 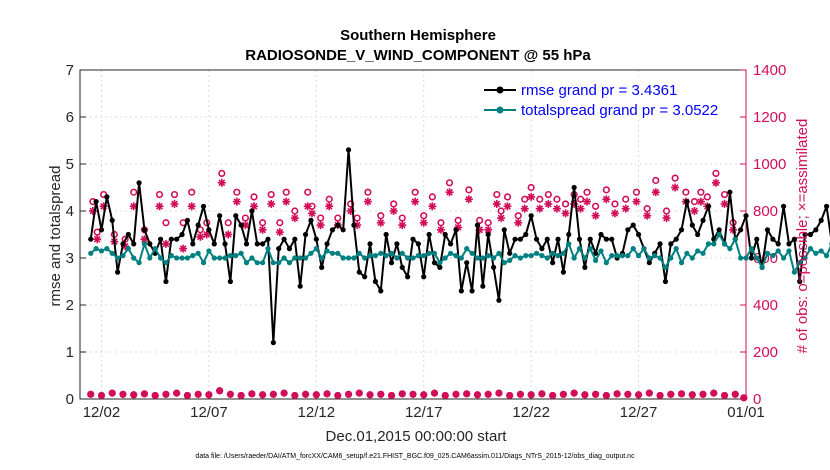 I want to click on y-tick-label: 4, so click(x=70, y=211).